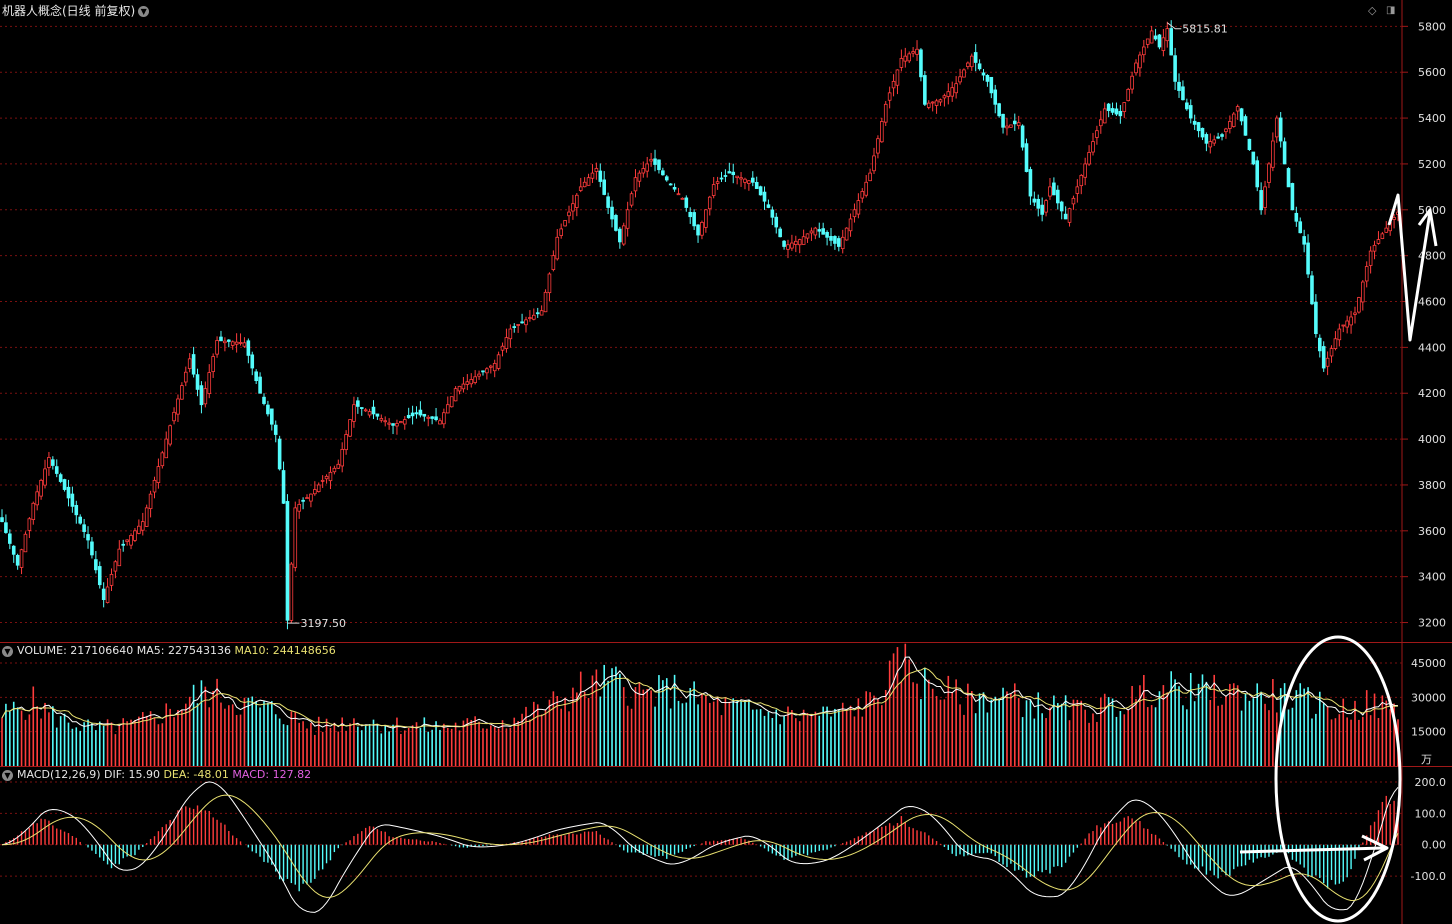  I want to click on volume-menu-icon: ▼, so click(7, 651).